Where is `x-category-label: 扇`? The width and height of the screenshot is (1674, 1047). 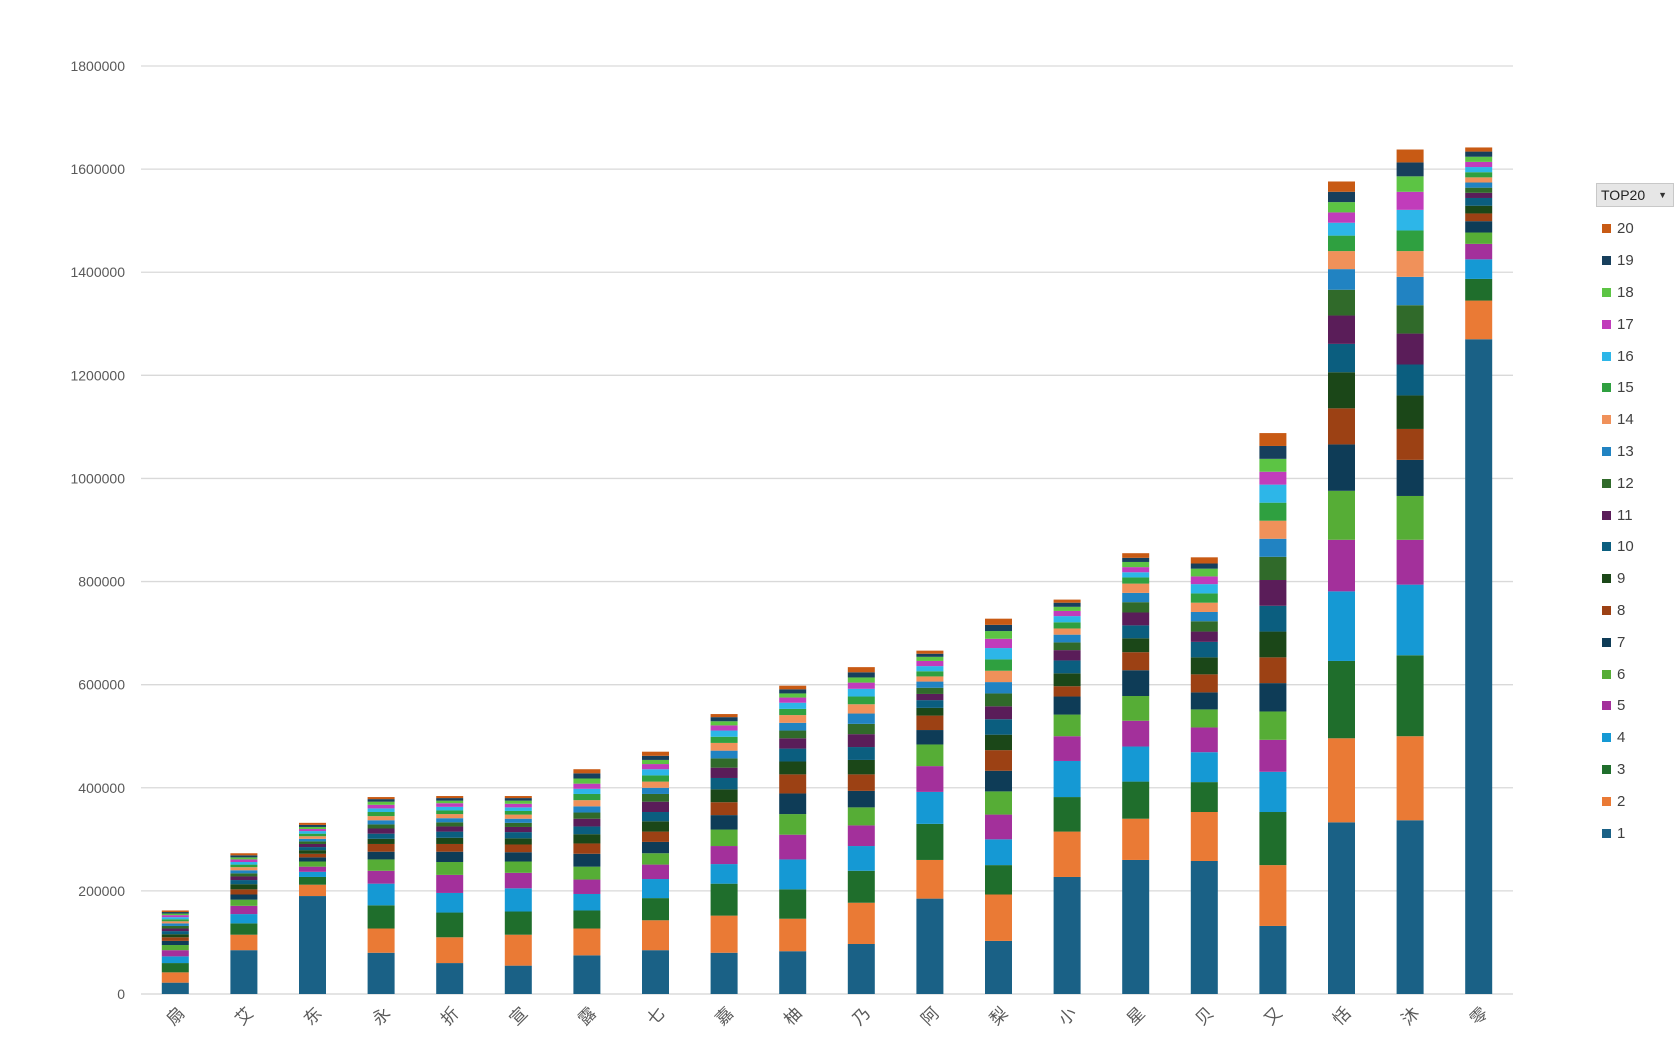
x-category-label: 扇 is located at coordinates (176, 1017).